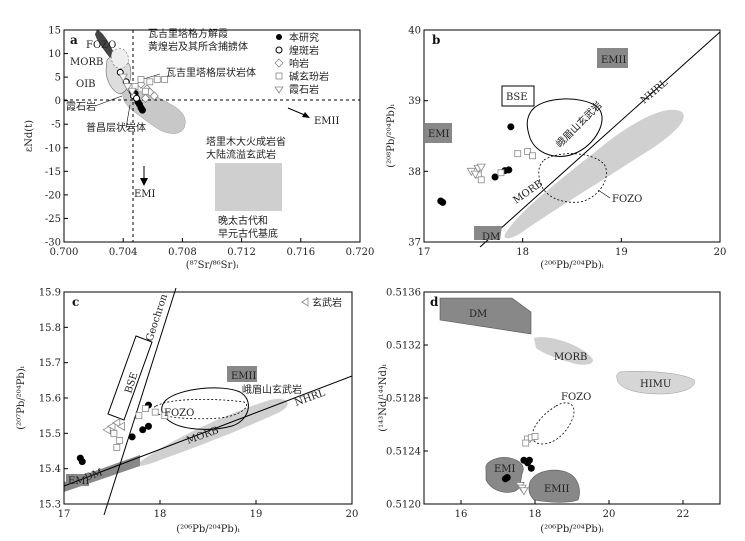  I want to click on x-tick-label: 0.708, so click(182, 252).